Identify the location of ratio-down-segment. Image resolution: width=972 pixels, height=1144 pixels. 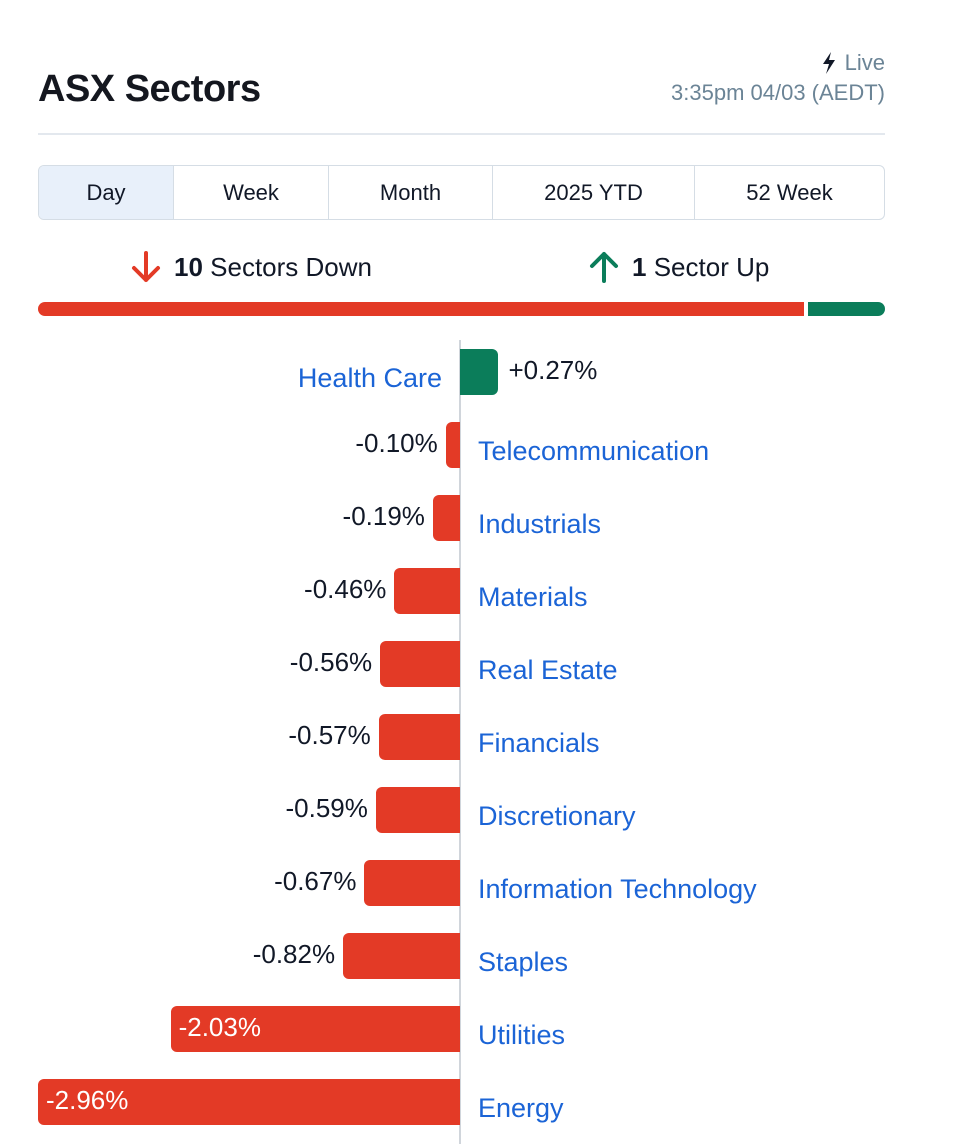
(421, 309).